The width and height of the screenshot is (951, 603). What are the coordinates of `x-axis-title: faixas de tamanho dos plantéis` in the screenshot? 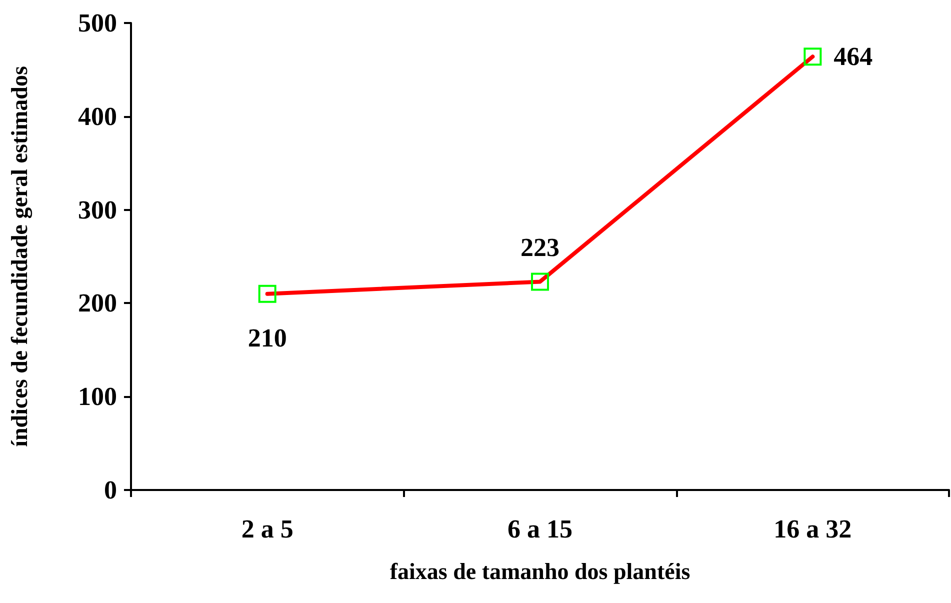 It's located at (540, 571).